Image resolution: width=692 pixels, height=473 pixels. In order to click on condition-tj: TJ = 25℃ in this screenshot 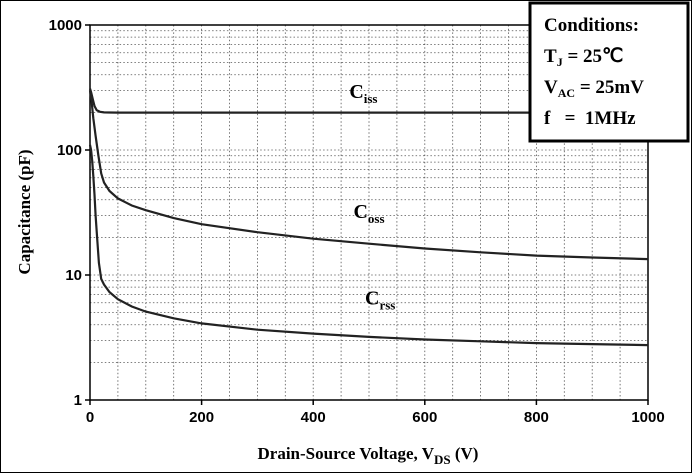, I will do `click(583, 57)`.